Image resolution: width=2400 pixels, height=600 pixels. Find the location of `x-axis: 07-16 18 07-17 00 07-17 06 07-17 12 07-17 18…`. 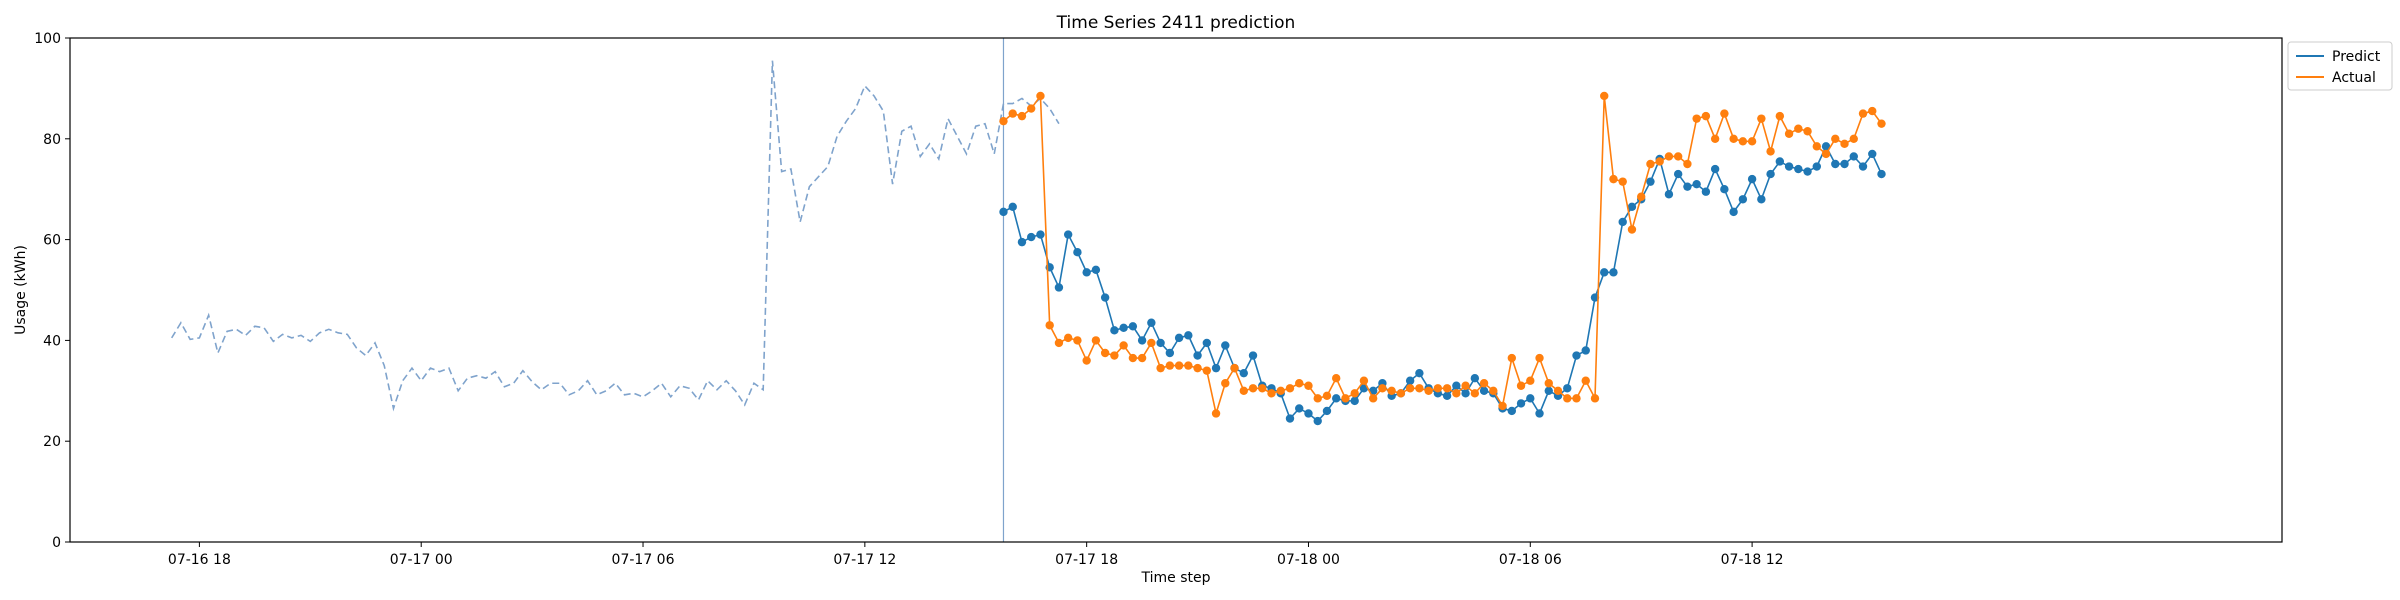

x-axis: 07-16 18 07-17 00 07-17 06 07-17 12 07-17 18… is located at coordinates (976, 555).